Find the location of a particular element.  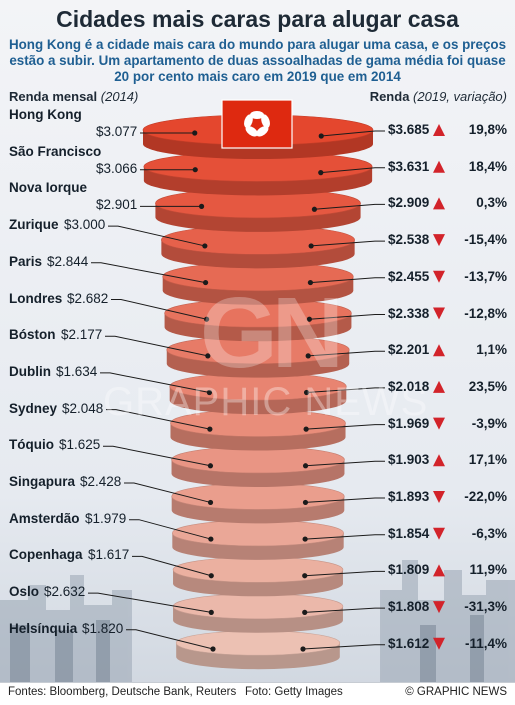

rent-2014-value: $2.901 is located at coordinates (117, 205).